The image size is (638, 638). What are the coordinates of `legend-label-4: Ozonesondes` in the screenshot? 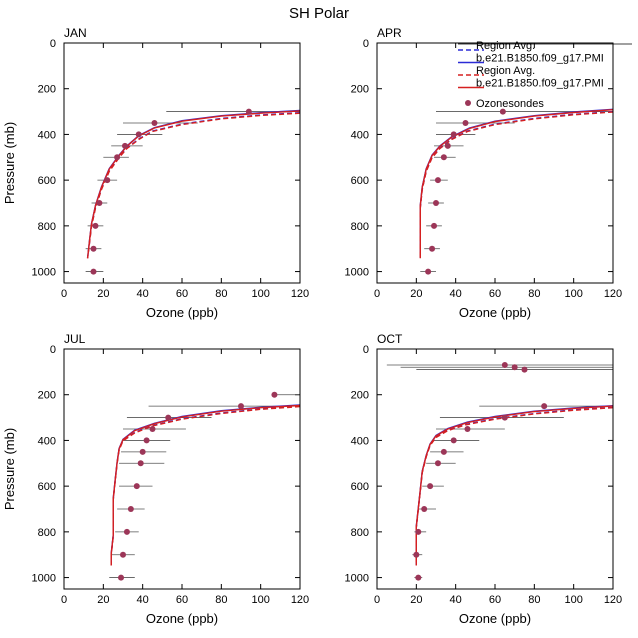 It's located at (510, 104).